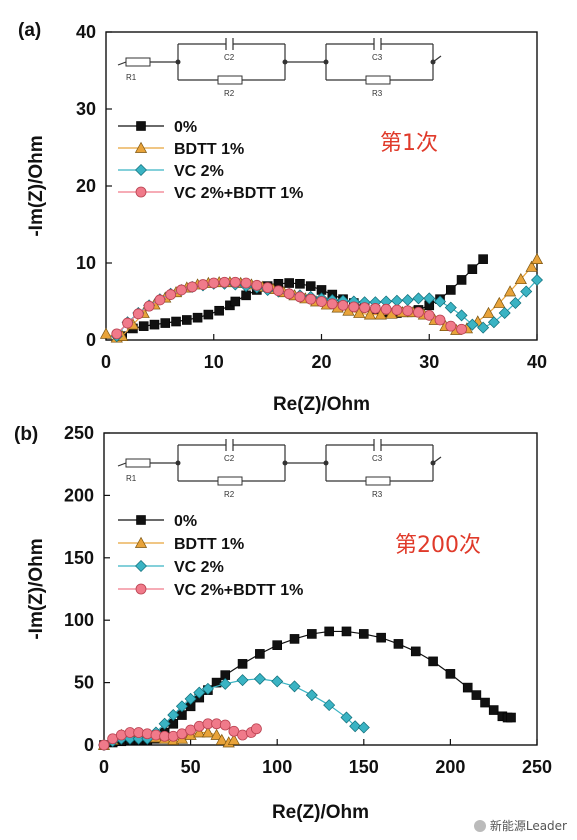 Image resolution: width=577 pixels, height=840 pixels. I want to click on resistor-r2, so click(230, 481).